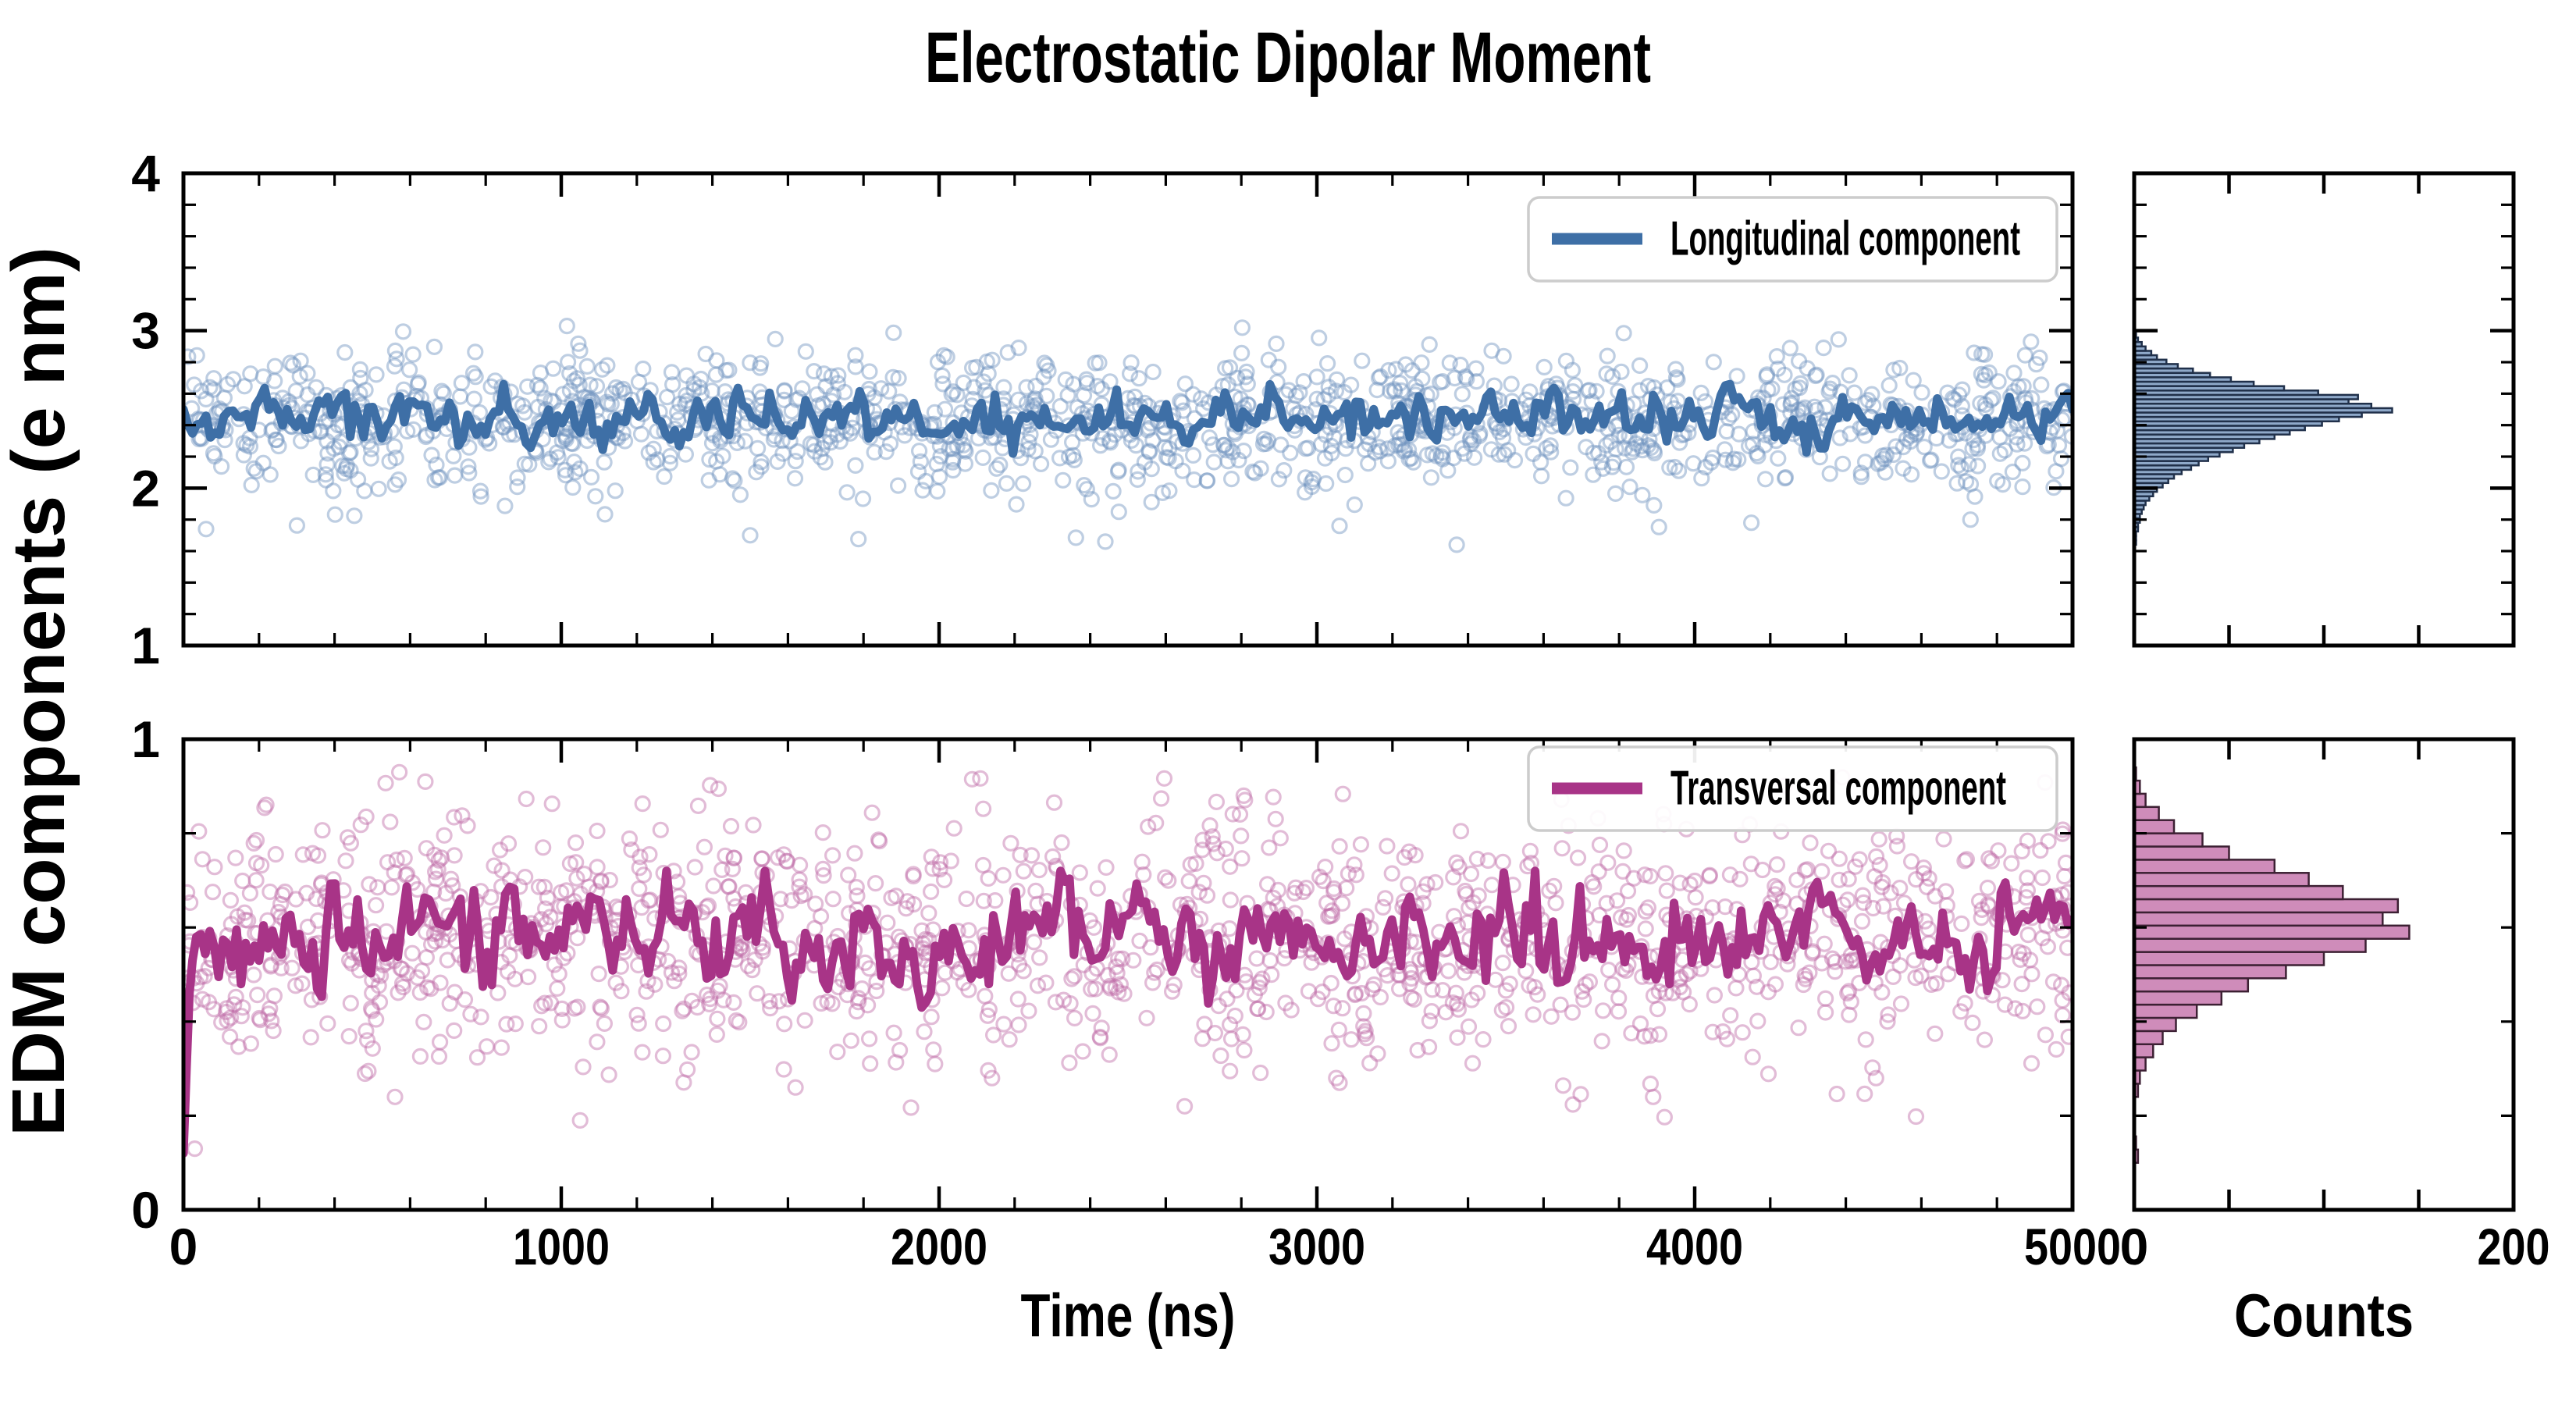 Image resolution: width=2576 pixels, height=1405 pixels. What do you see at coordinates (939, 1246) in the screenshot?
I see `x-tick-label: 2000` at bounding box center [939, 1246].